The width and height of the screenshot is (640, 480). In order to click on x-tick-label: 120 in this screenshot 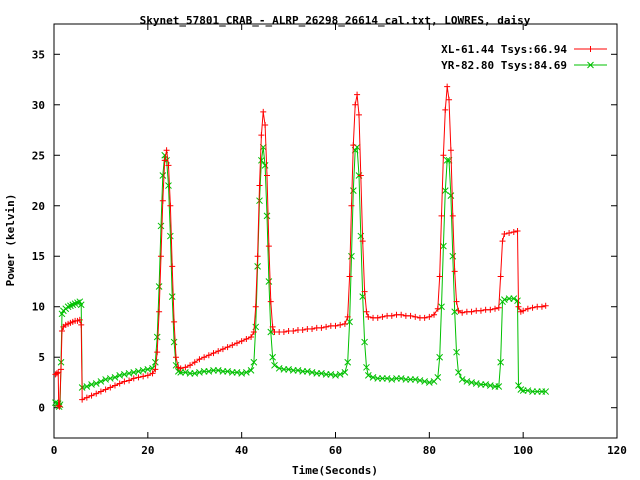, I will do `click(617, 450)`.